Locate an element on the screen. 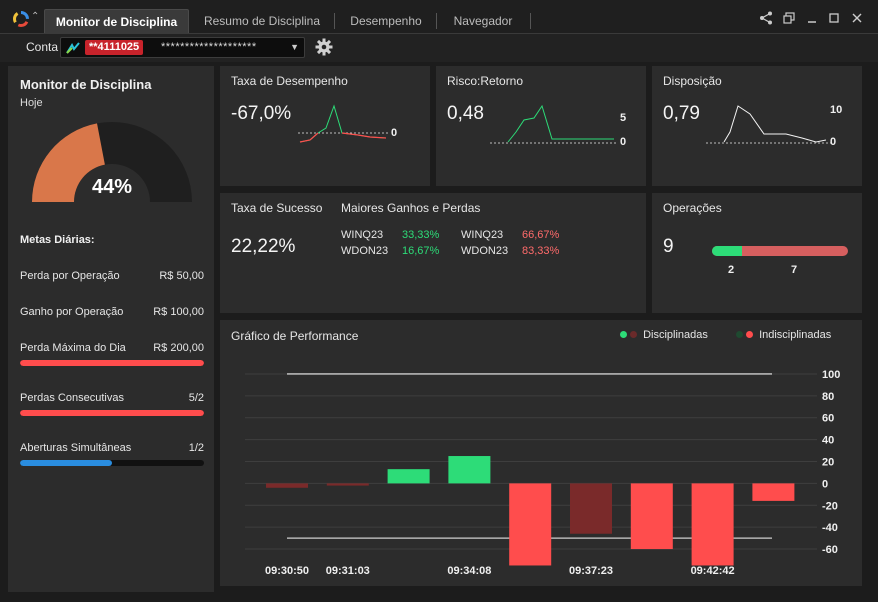  panel-title: Monitor de Disciplina is located at coordinates (86, 84).